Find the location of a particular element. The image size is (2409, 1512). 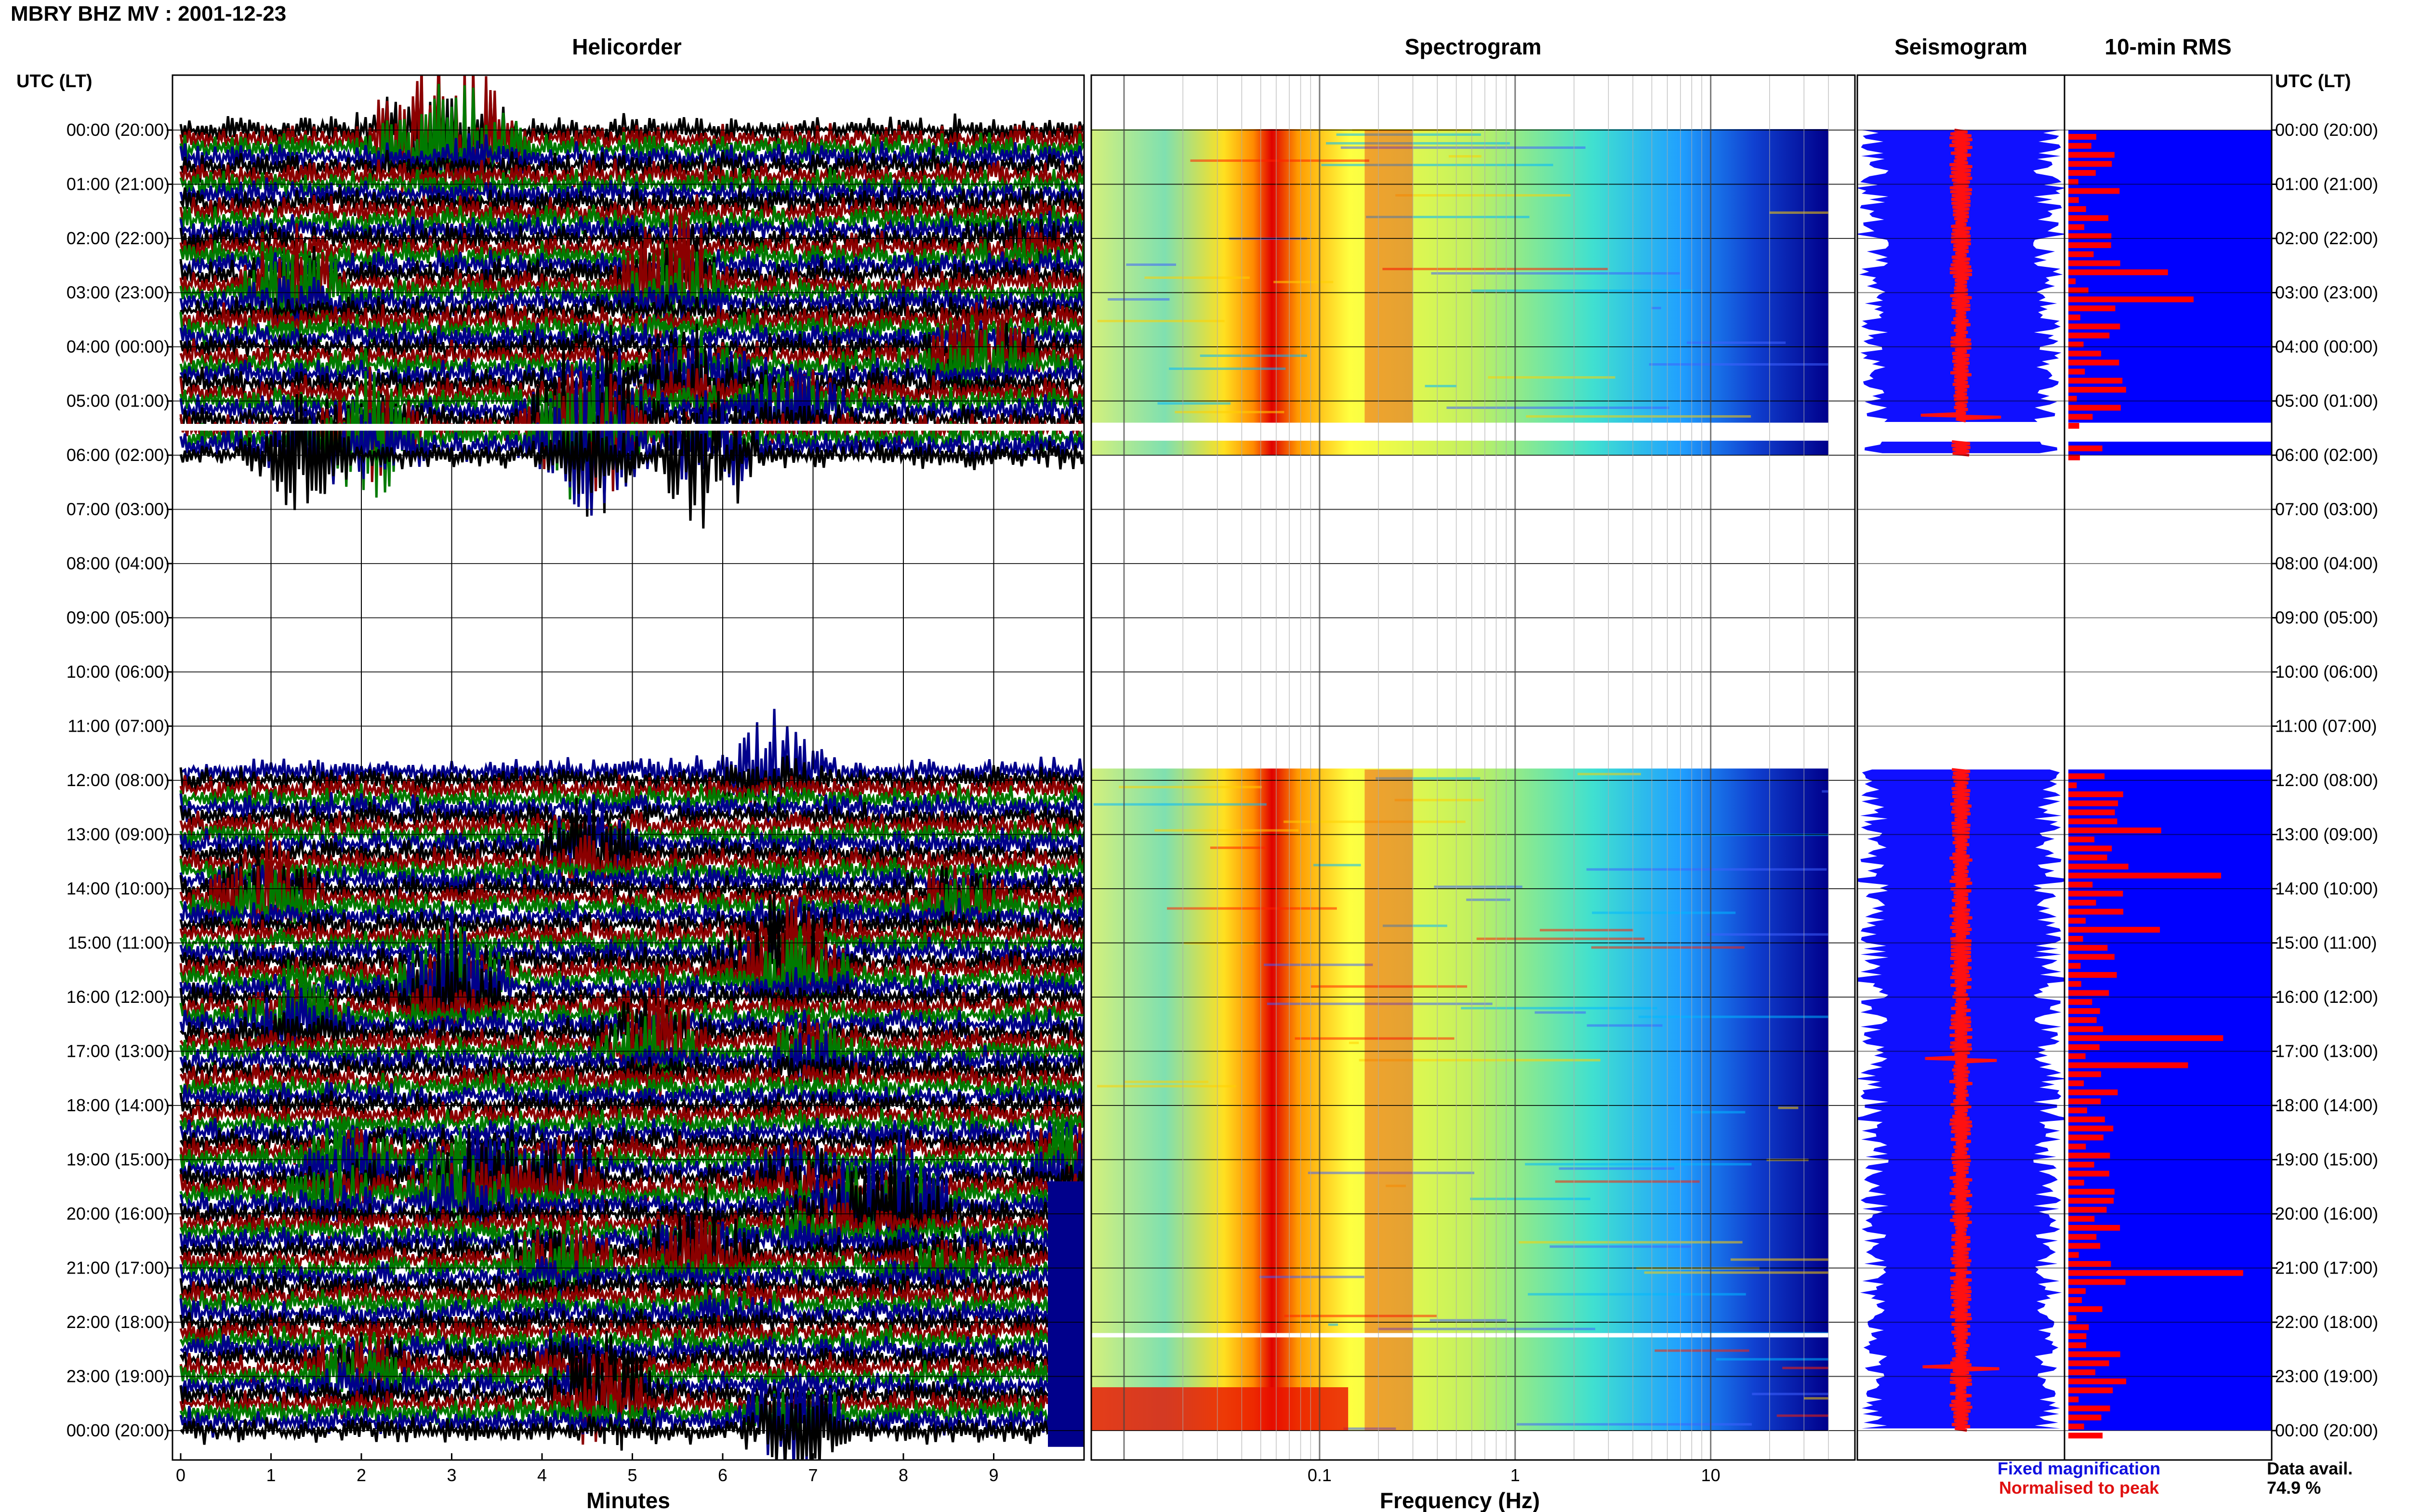

y-tick-label-left: 00:00 (20:00) is located at coordinates (118, 130).